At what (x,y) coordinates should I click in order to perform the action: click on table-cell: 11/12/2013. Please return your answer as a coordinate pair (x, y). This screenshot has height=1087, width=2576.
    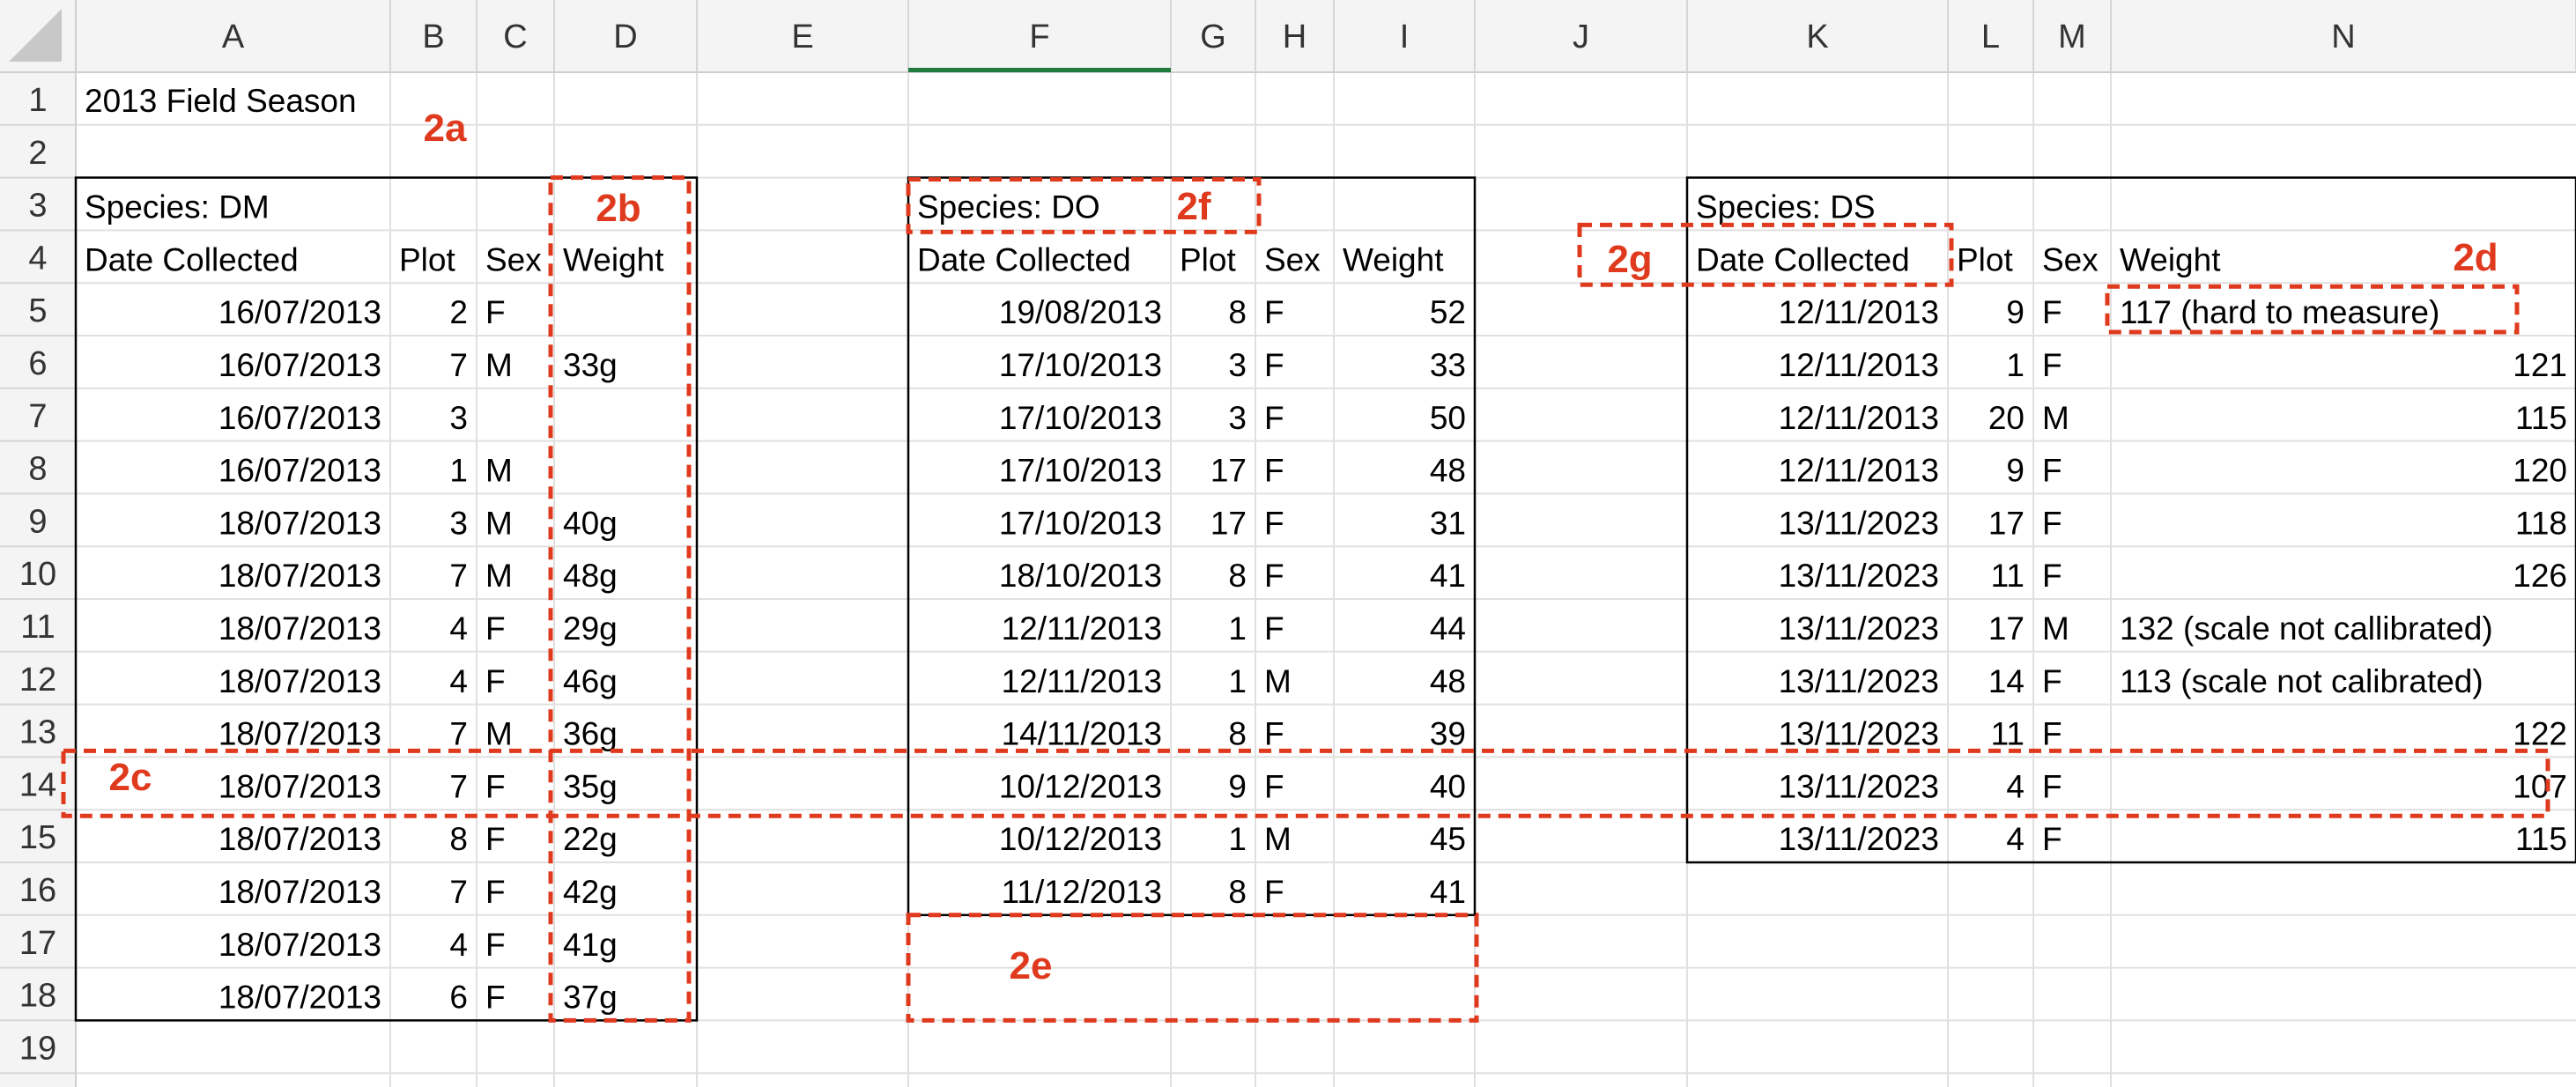
    Looking at the image, I should click on (1082, 892).